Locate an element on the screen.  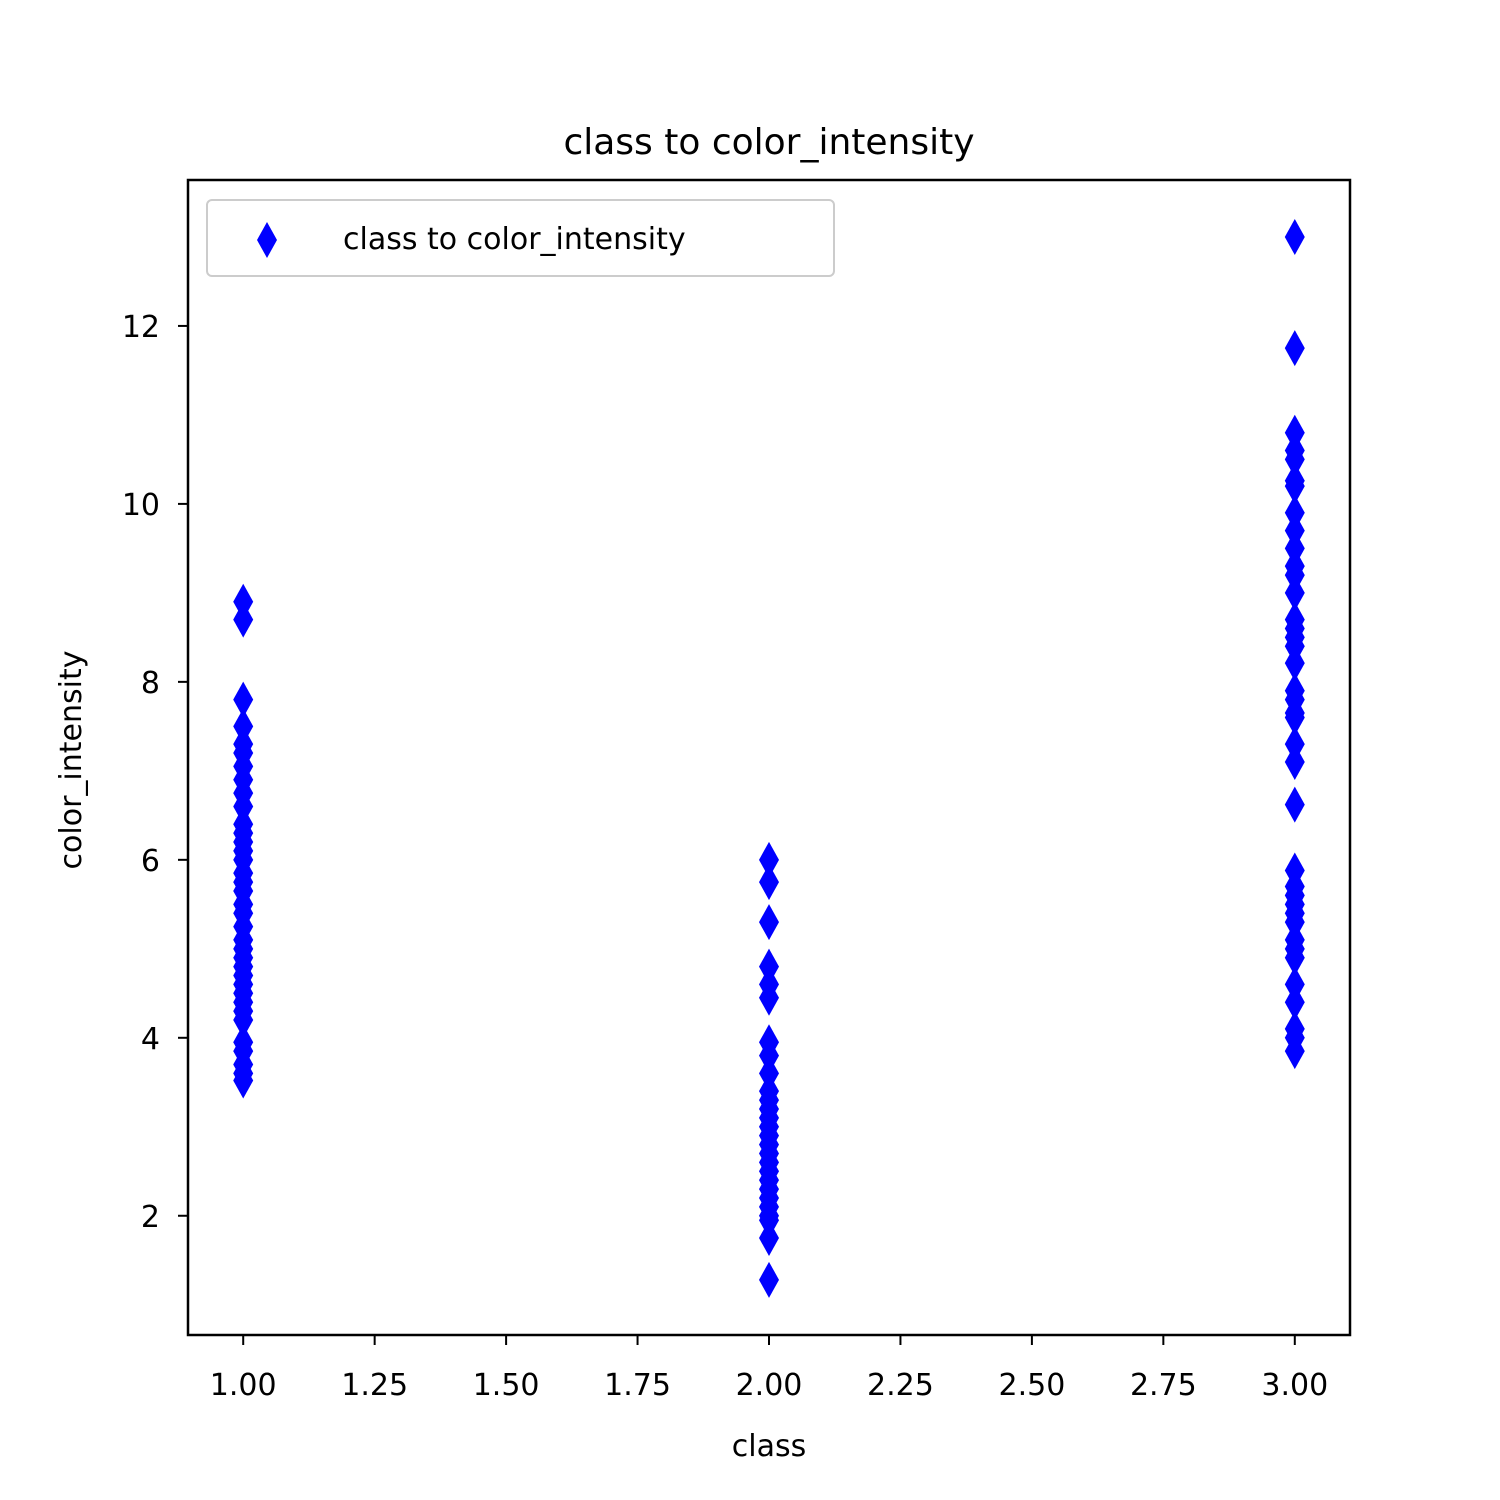
y-tick-label: 6 is located at coordinates (150, 861).